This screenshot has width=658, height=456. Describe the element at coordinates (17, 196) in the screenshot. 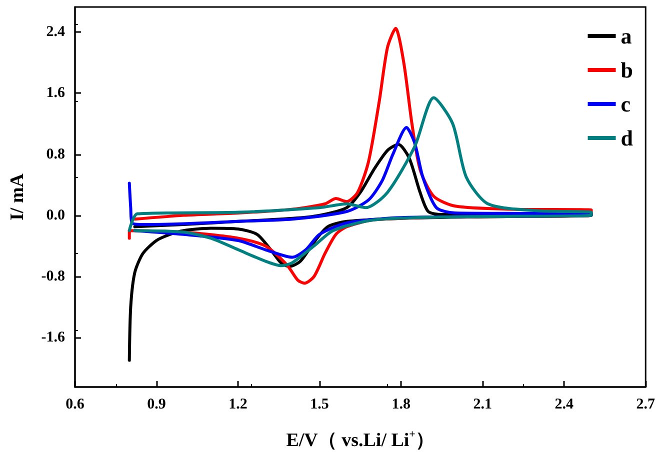

I see `y-axis-title: I/ mA` at that location.